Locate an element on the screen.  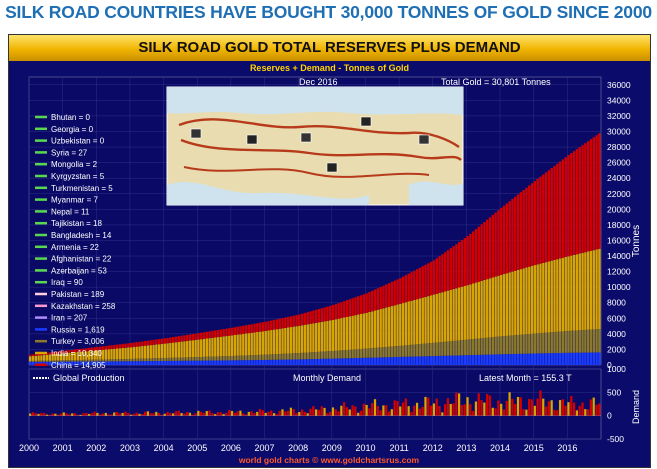
chart-subtitle: Reserves + Demand - Tonnes of Gold is located at coordinates (329, 68).